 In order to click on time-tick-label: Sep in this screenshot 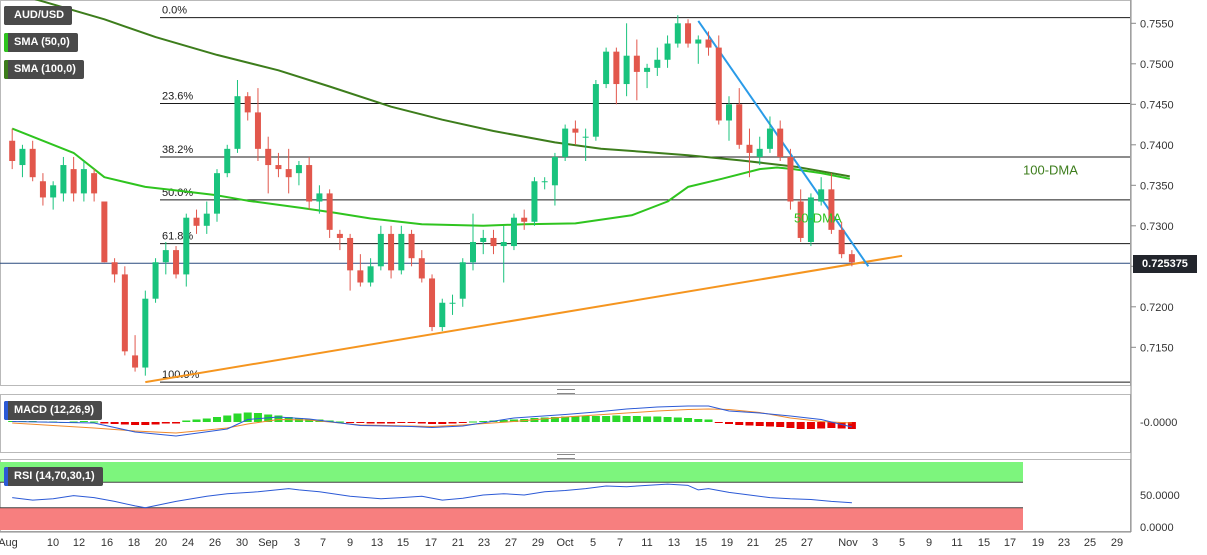, I will do `click(268, 543)`.